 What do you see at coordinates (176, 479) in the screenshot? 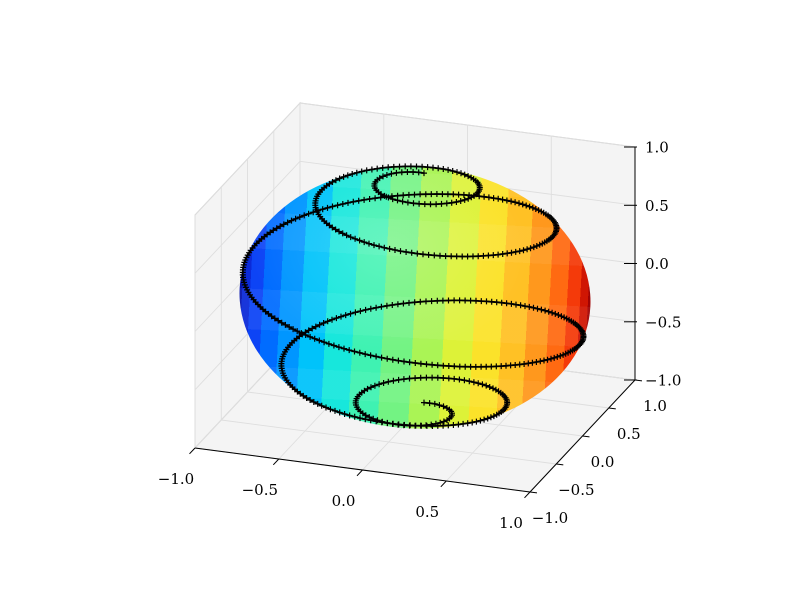
I see `x-tick-label: −1.0` at bounding box center [176, 479].